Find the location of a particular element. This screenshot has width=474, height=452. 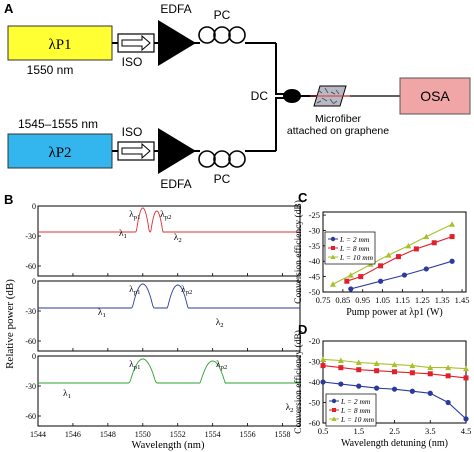

x-tick-label: 1.05 is located at coordinates (382, 300).